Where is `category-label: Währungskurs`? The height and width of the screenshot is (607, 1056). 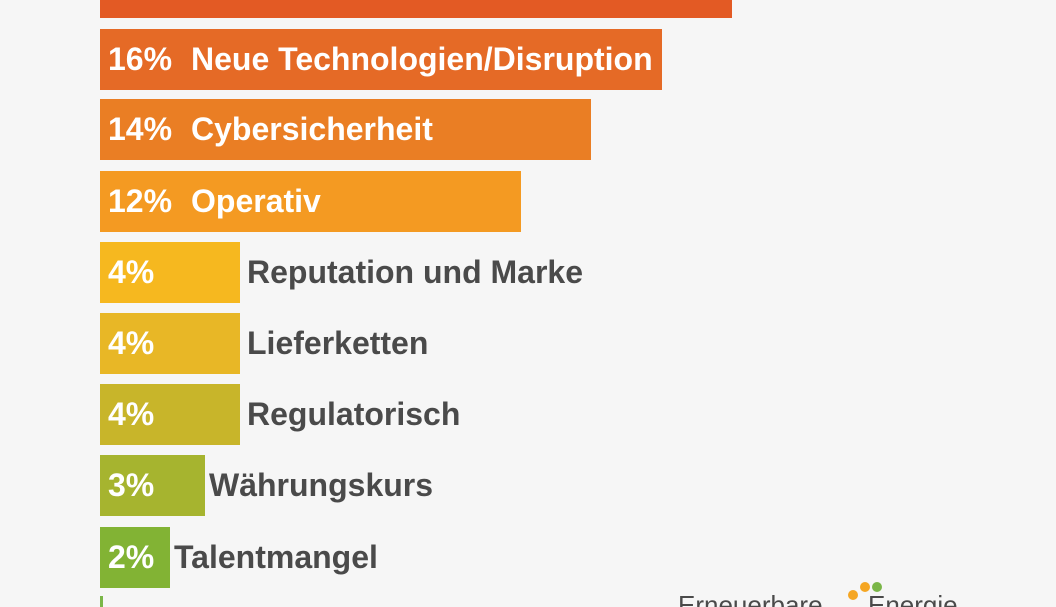 category-label: Währungskurs is located at coordinates (321, 485).